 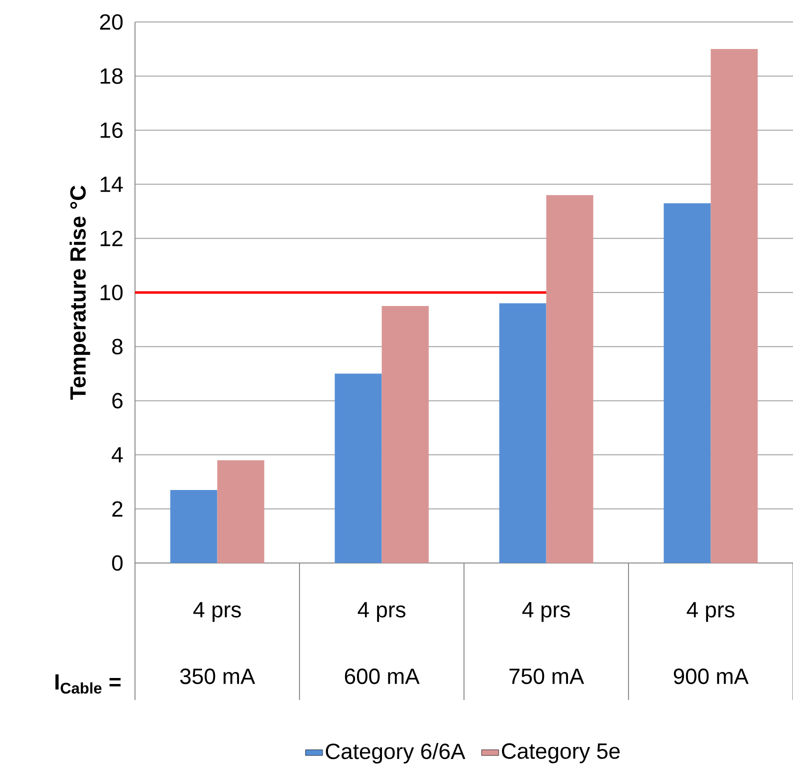 What do you see at coordinates (711, 676) in the screenshot?
I see `x-tick-label: 900 mA` at bounding box center [711, 676].